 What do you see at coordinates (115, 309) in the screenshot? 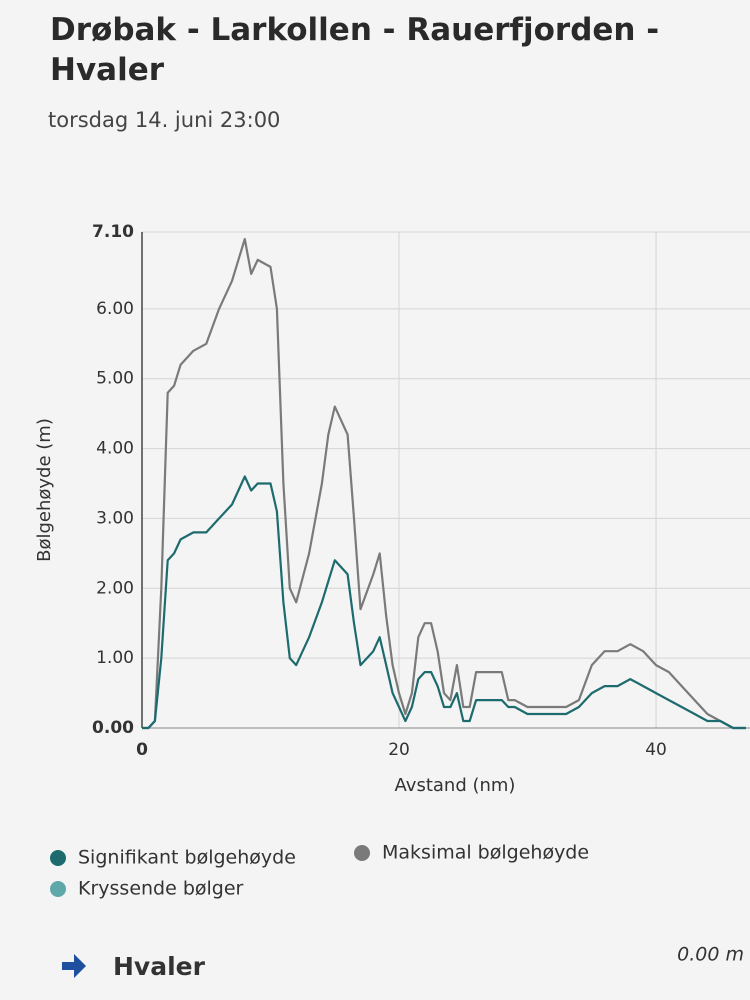
I see `y-tick-label: 6.00` at bounding box center [115, 309].